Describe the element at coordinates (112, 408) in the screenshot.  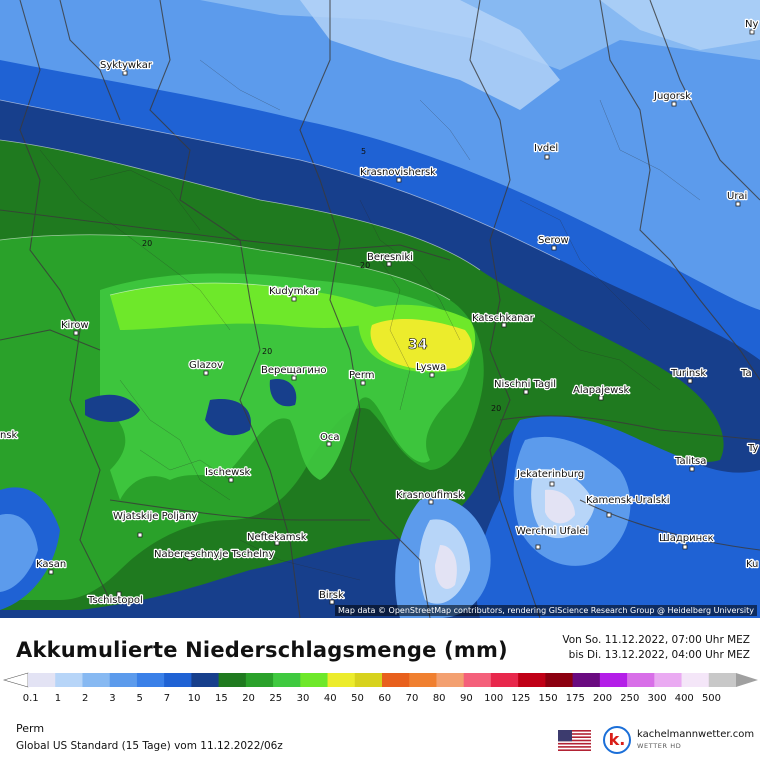
I see `pocket-10mm-west` at that location.